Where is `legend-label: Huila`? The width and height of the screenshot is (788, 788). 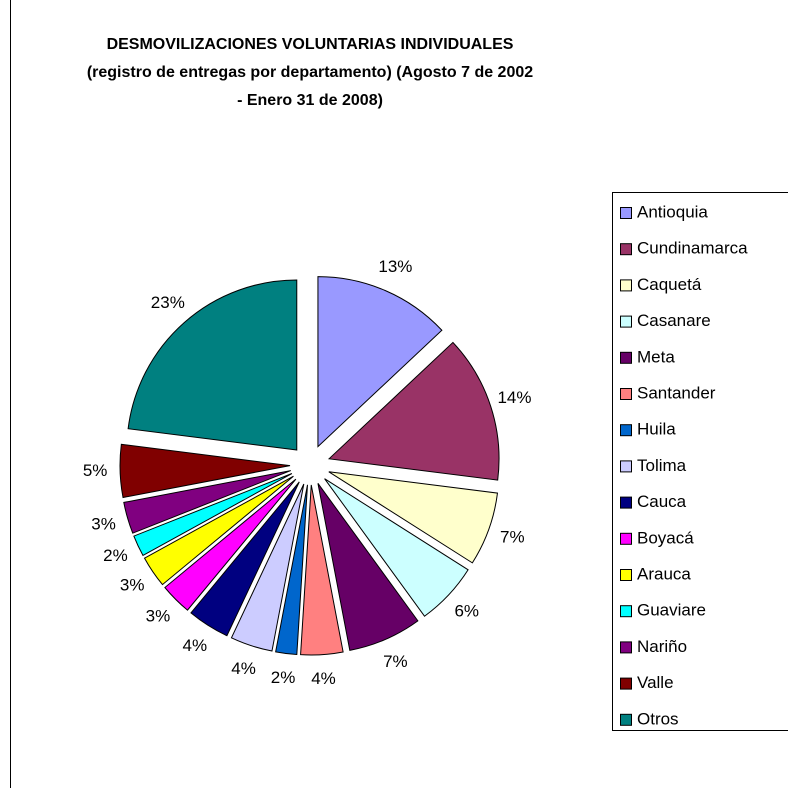
legend-label: Huila is located at coordinates (656, 429).